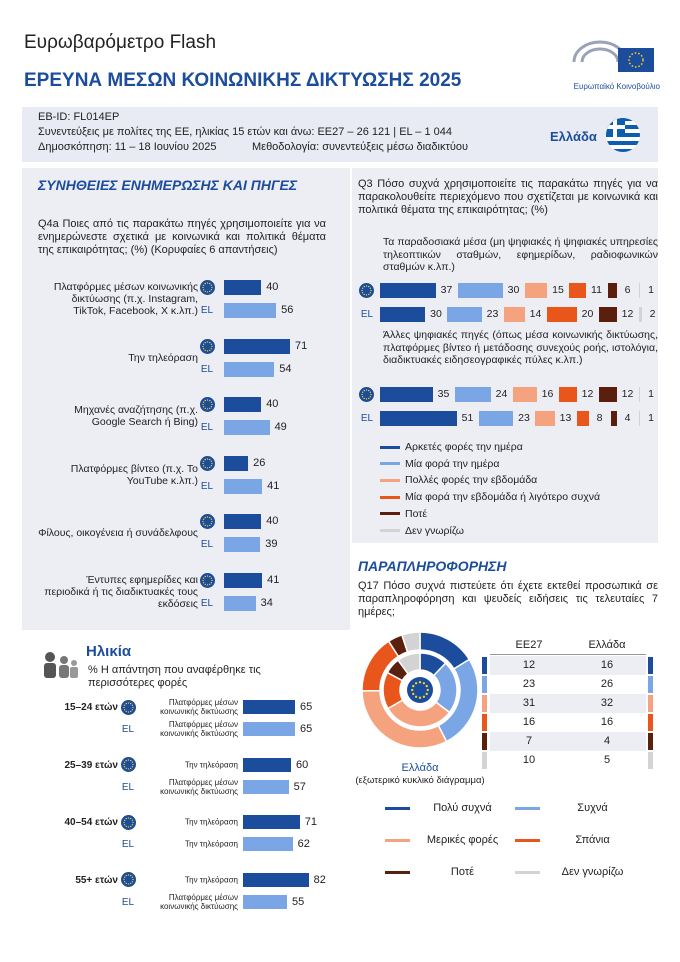  I want to click on value-label: 26, so click(259, 462).